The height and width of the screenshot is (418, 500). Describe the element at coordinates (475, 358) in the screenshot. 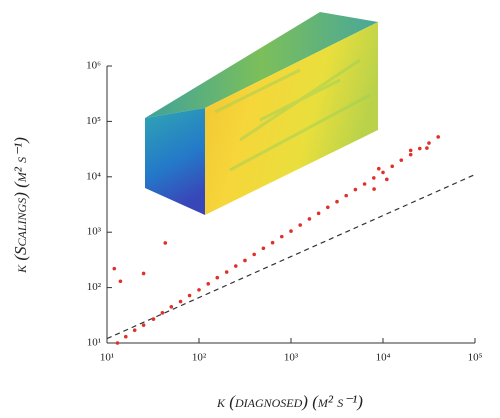

I see `x-tick-label: 10⁵` at that location.